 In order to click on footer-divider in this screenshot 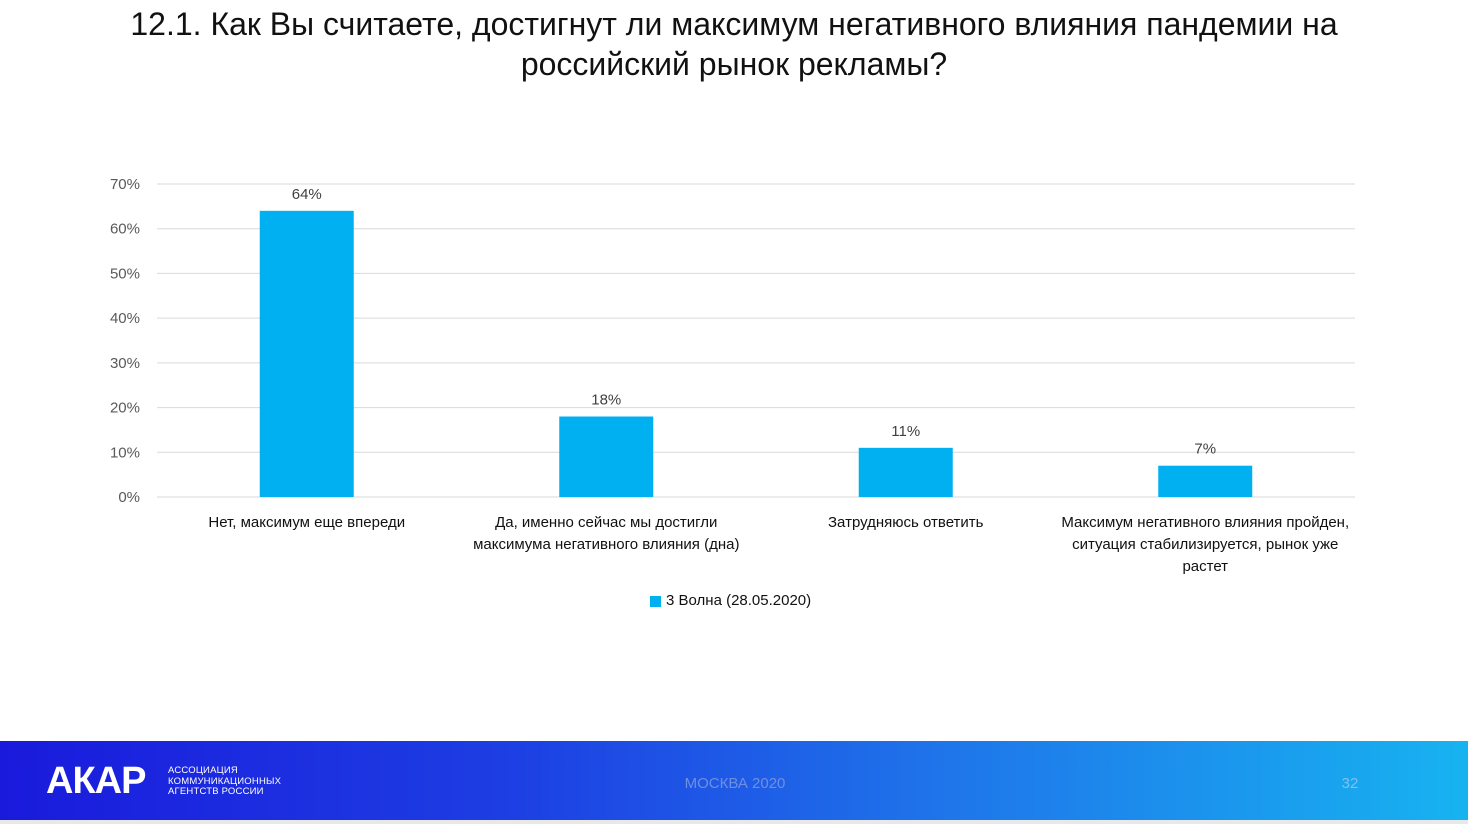, I will do `click(734, 822)`.